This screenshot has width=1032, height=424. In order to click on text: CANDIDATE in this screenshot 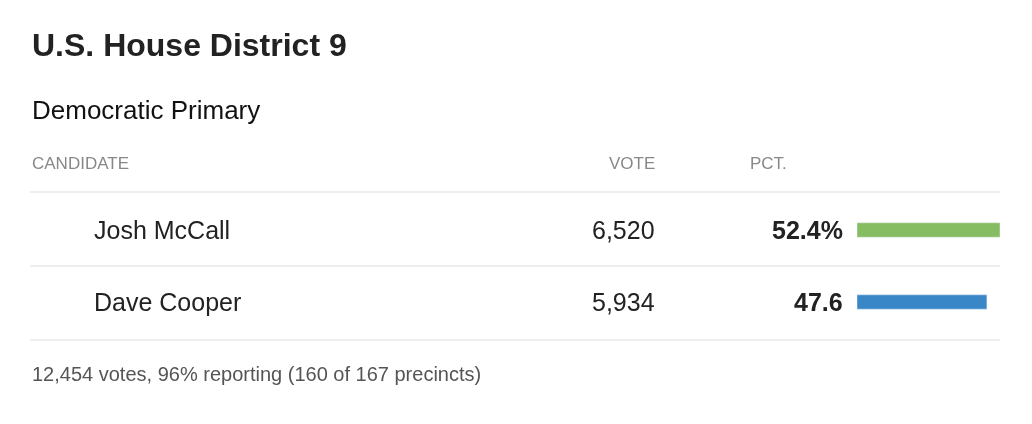, I will do `click(80, 163)`.